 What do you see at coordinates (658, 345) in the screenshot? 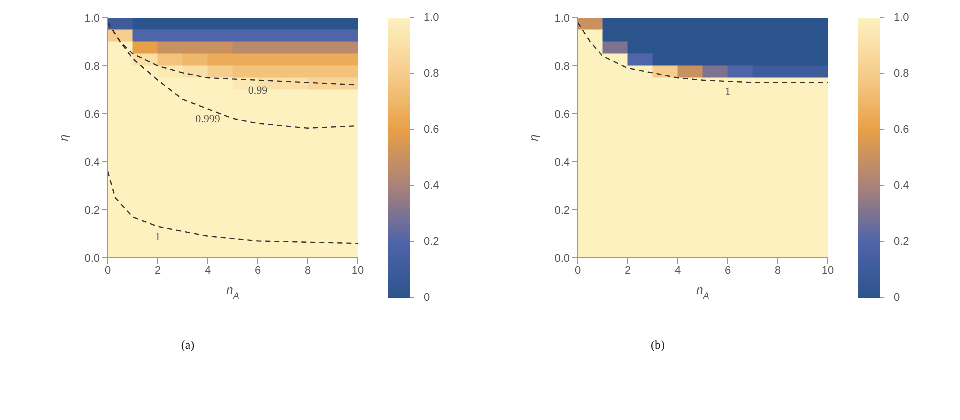
I see `text: (b)` at bounding box center [658, 345].